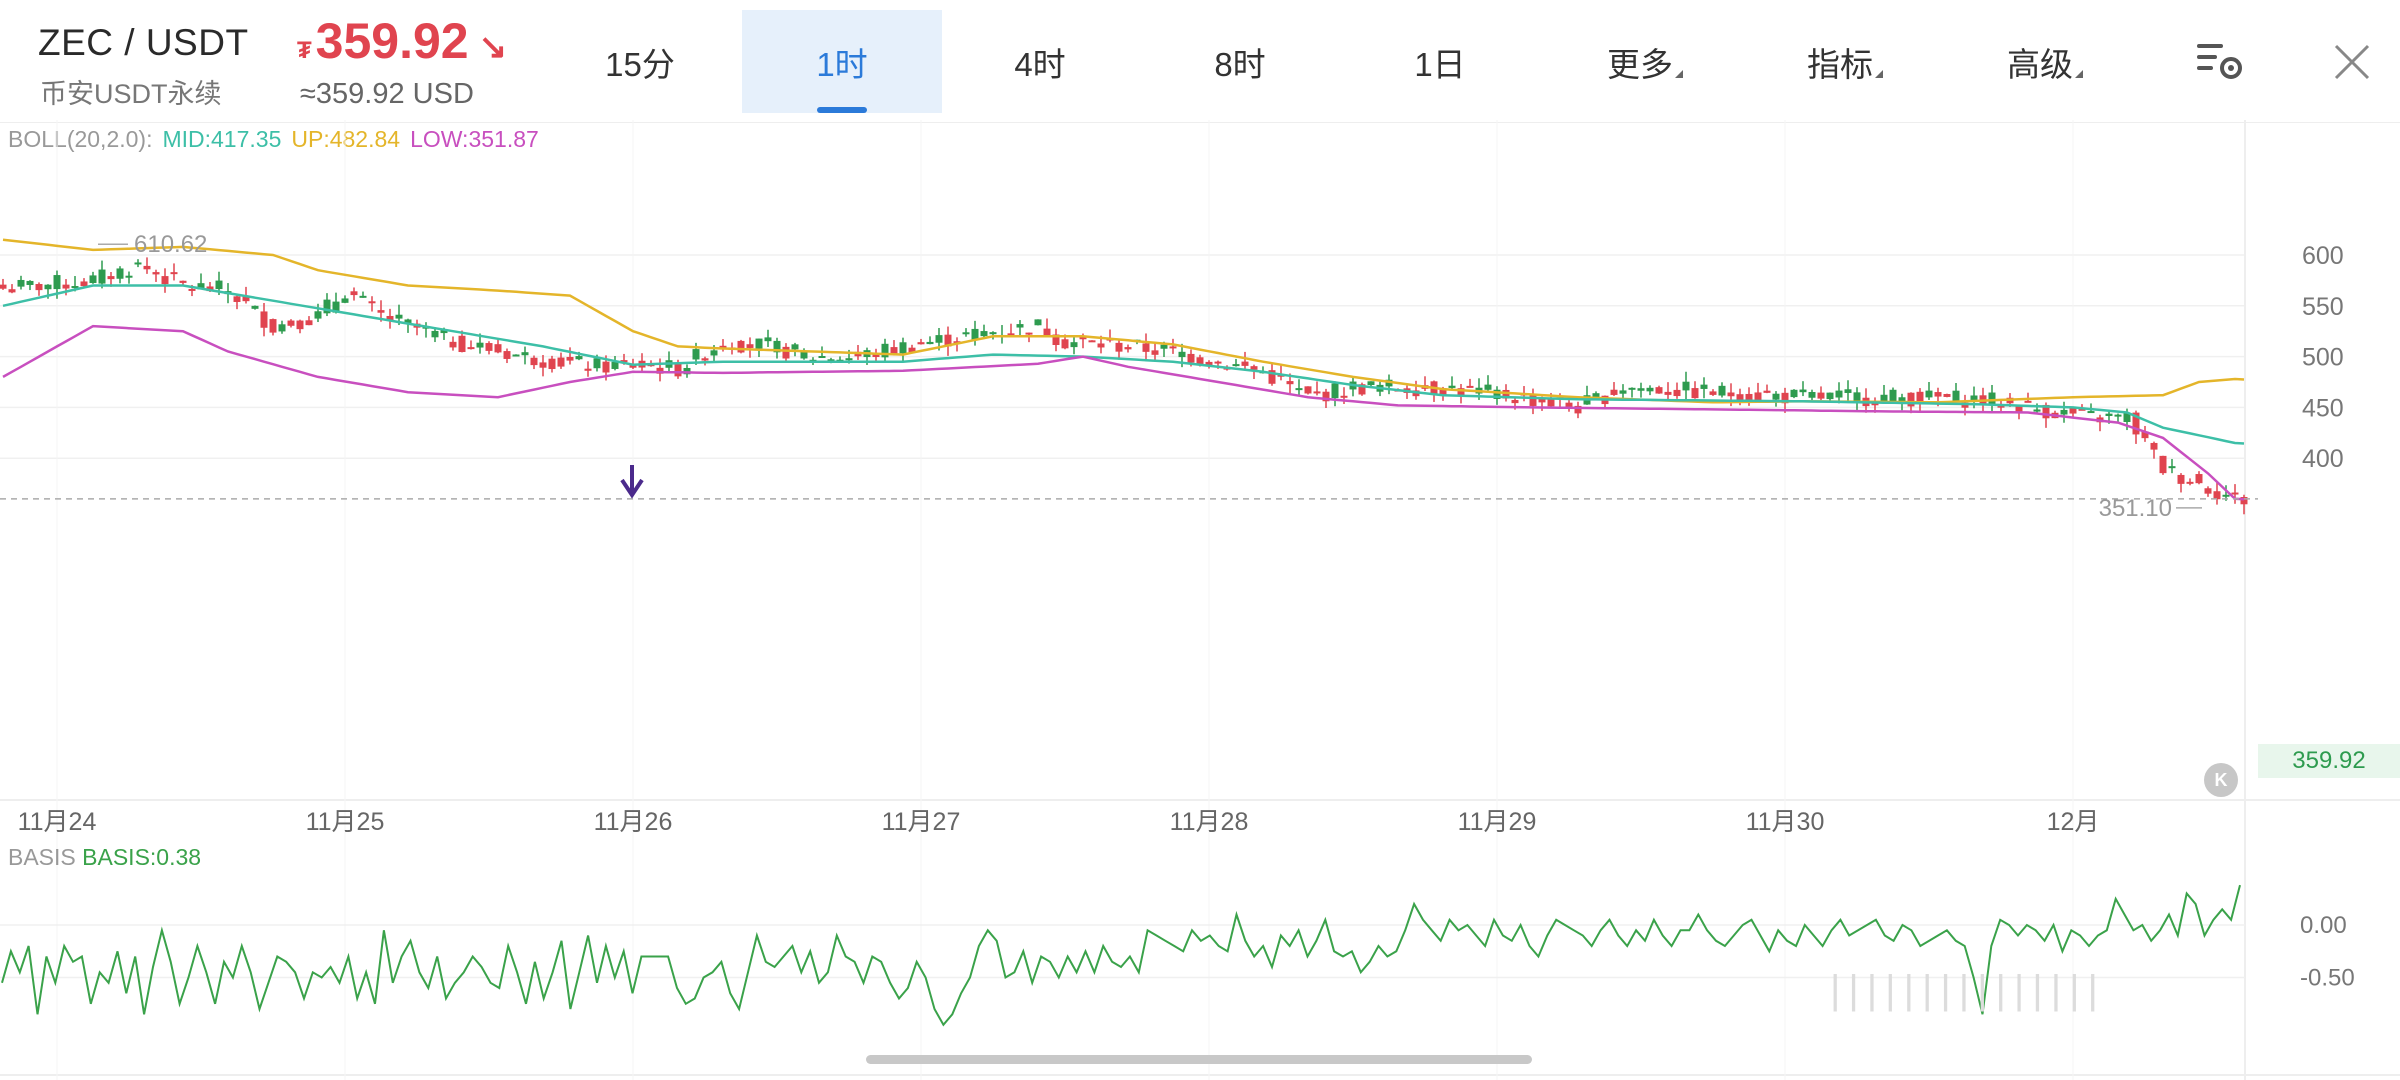 This screenshot has width=2400, height=1080. Describe the element at coordinates (42, 857) in the screenshot. I see `basis-name: BASIS` at that location.